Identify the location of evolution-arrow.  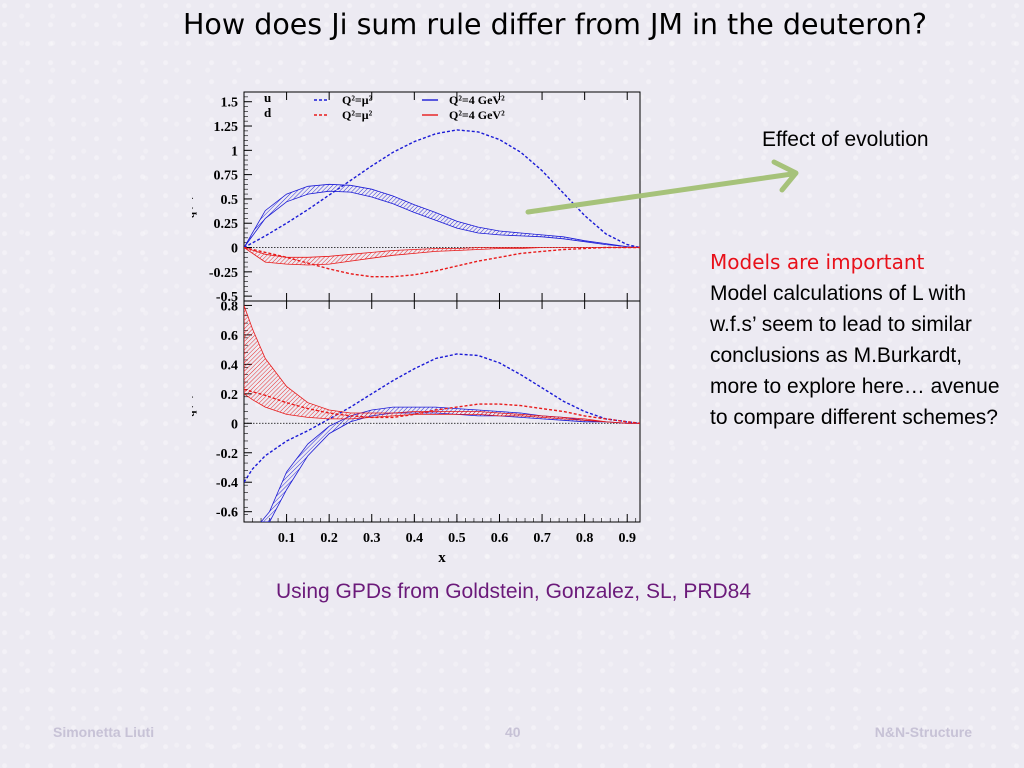
(662, 187).